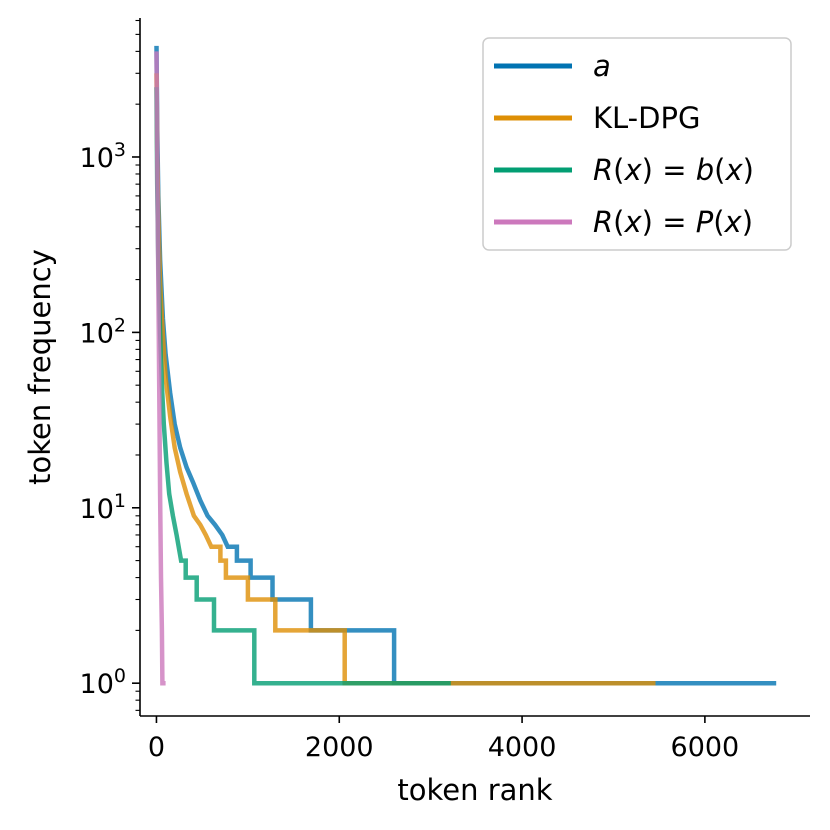 The height and width of the screenshot is (830, 830). What do you see at coordinates (602, 66) in the screenshot?
I see `legend-label-1: a` at bounding box center [602, 66].